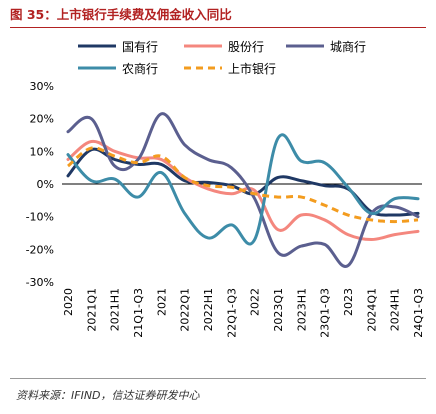  I want to click on x-tick-label: 2024H1, so click(395, 309).